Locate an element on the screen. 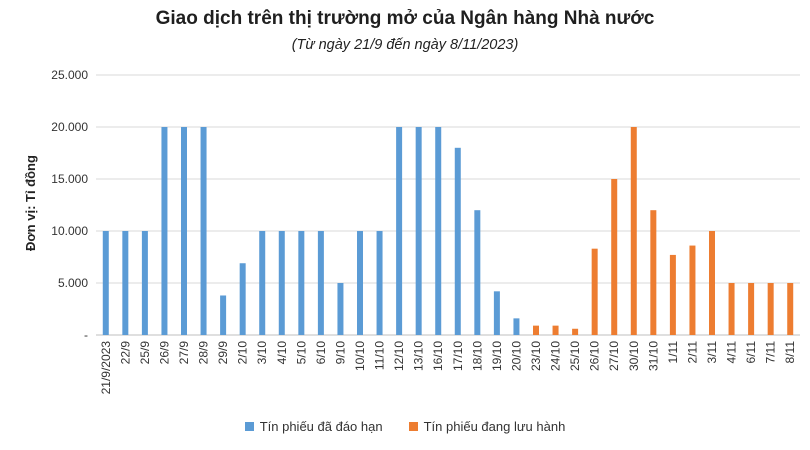 Image resolution: width=810 pixels, height=450 pixels. y-tick-label: 5.000 is located at coordinates (73, 283).